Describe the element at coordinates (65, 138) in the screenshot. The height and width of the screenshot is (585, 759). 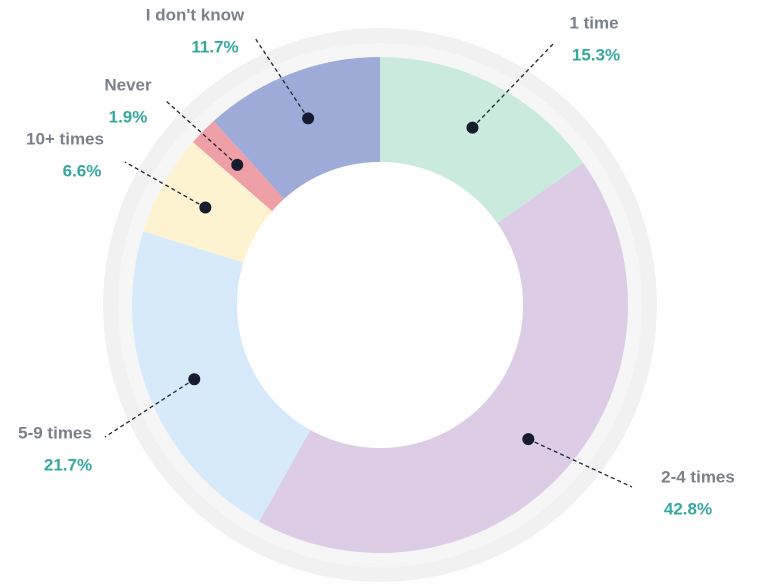
I see `category-label: 10+ times` at that location.